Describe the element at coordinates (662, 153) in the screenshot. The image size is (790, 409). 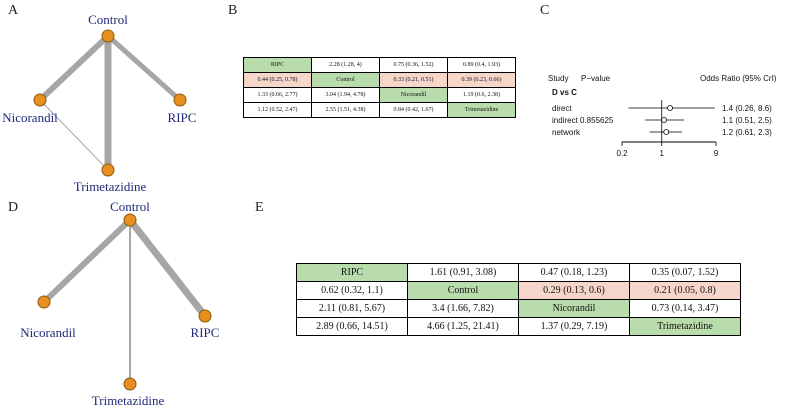
I see `tick-label: 1` at that location.